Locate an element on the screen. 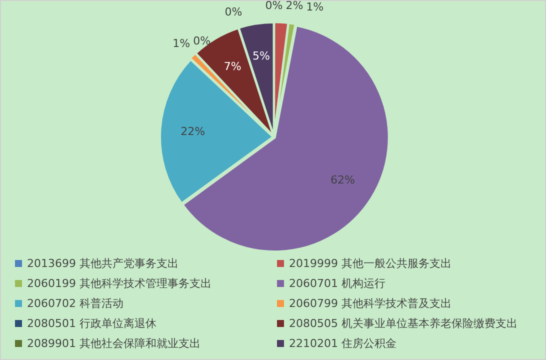  legend-label: 2080505 机关事业单位基本养老保险缴费支出 is located at coordinates (403, 323).